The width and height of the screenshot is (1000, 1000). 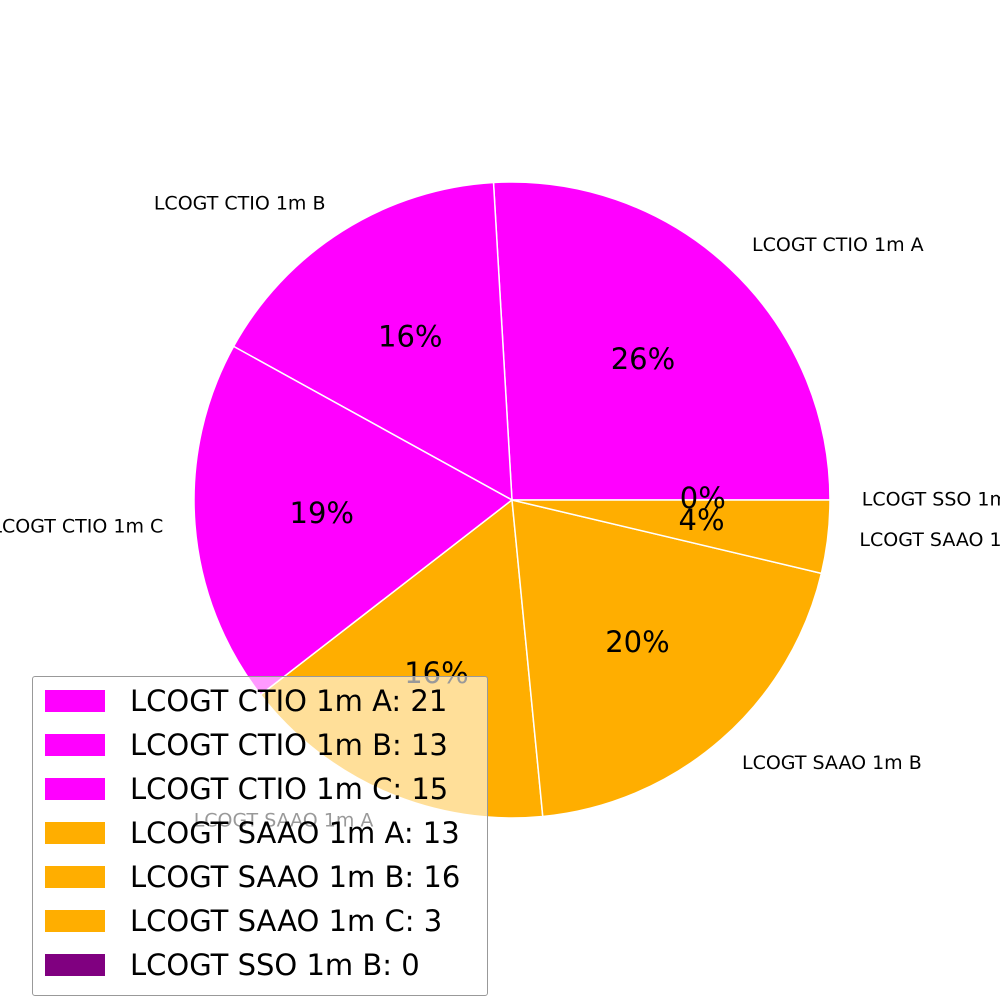 What do you see at coordinates (75, 921) in the screenshot?
I see `legend-swatch-saao-c` at bounding box center [75, 921].